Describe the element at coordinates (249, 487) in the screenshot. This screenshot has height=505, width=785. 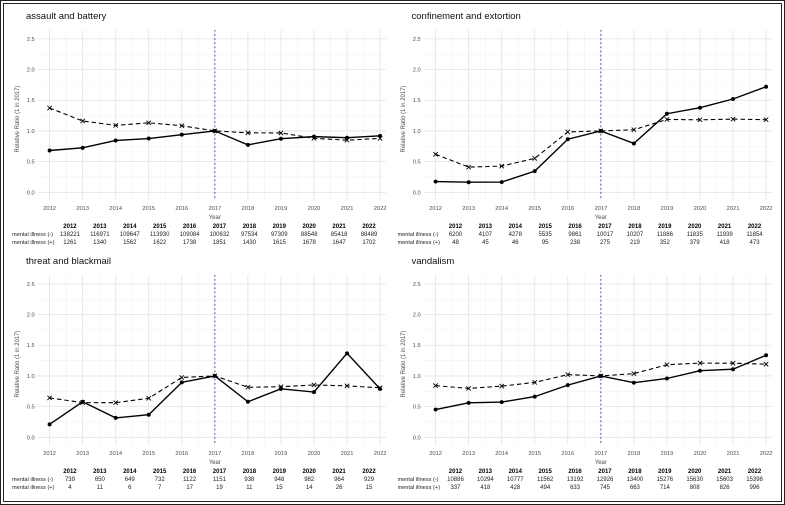
I see `count-cell: 11` at that location.